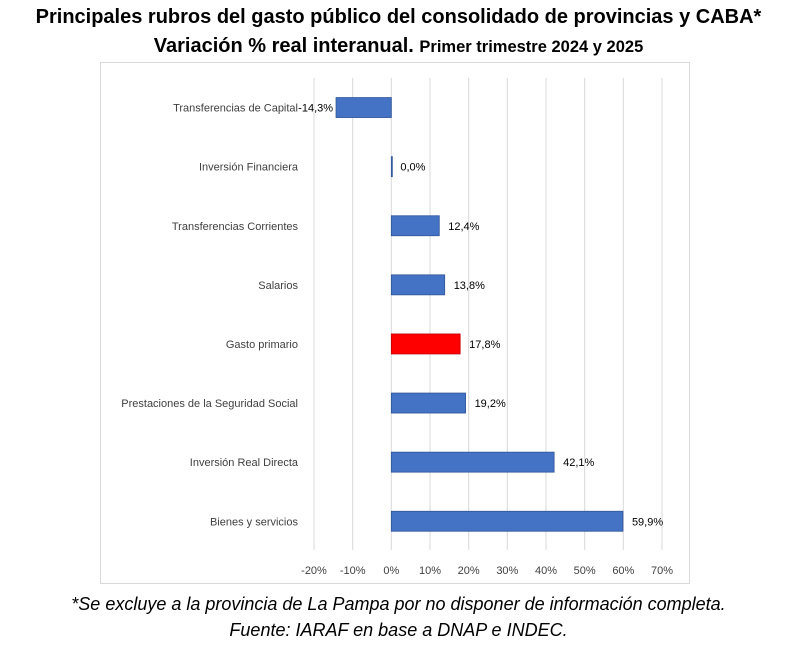 Image resolution: width=797 pixels, height=665 pixels. Describe the element at coordinates (662, 571) in the screenshot. I see `x-tick-label: 70%` at that location.